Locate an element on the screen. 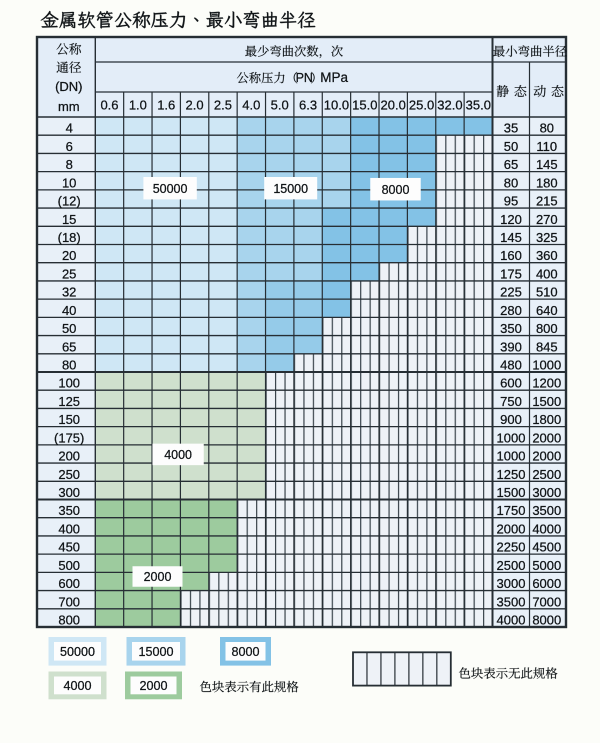  svg-text: 6 is located at coordinates (69, 146).